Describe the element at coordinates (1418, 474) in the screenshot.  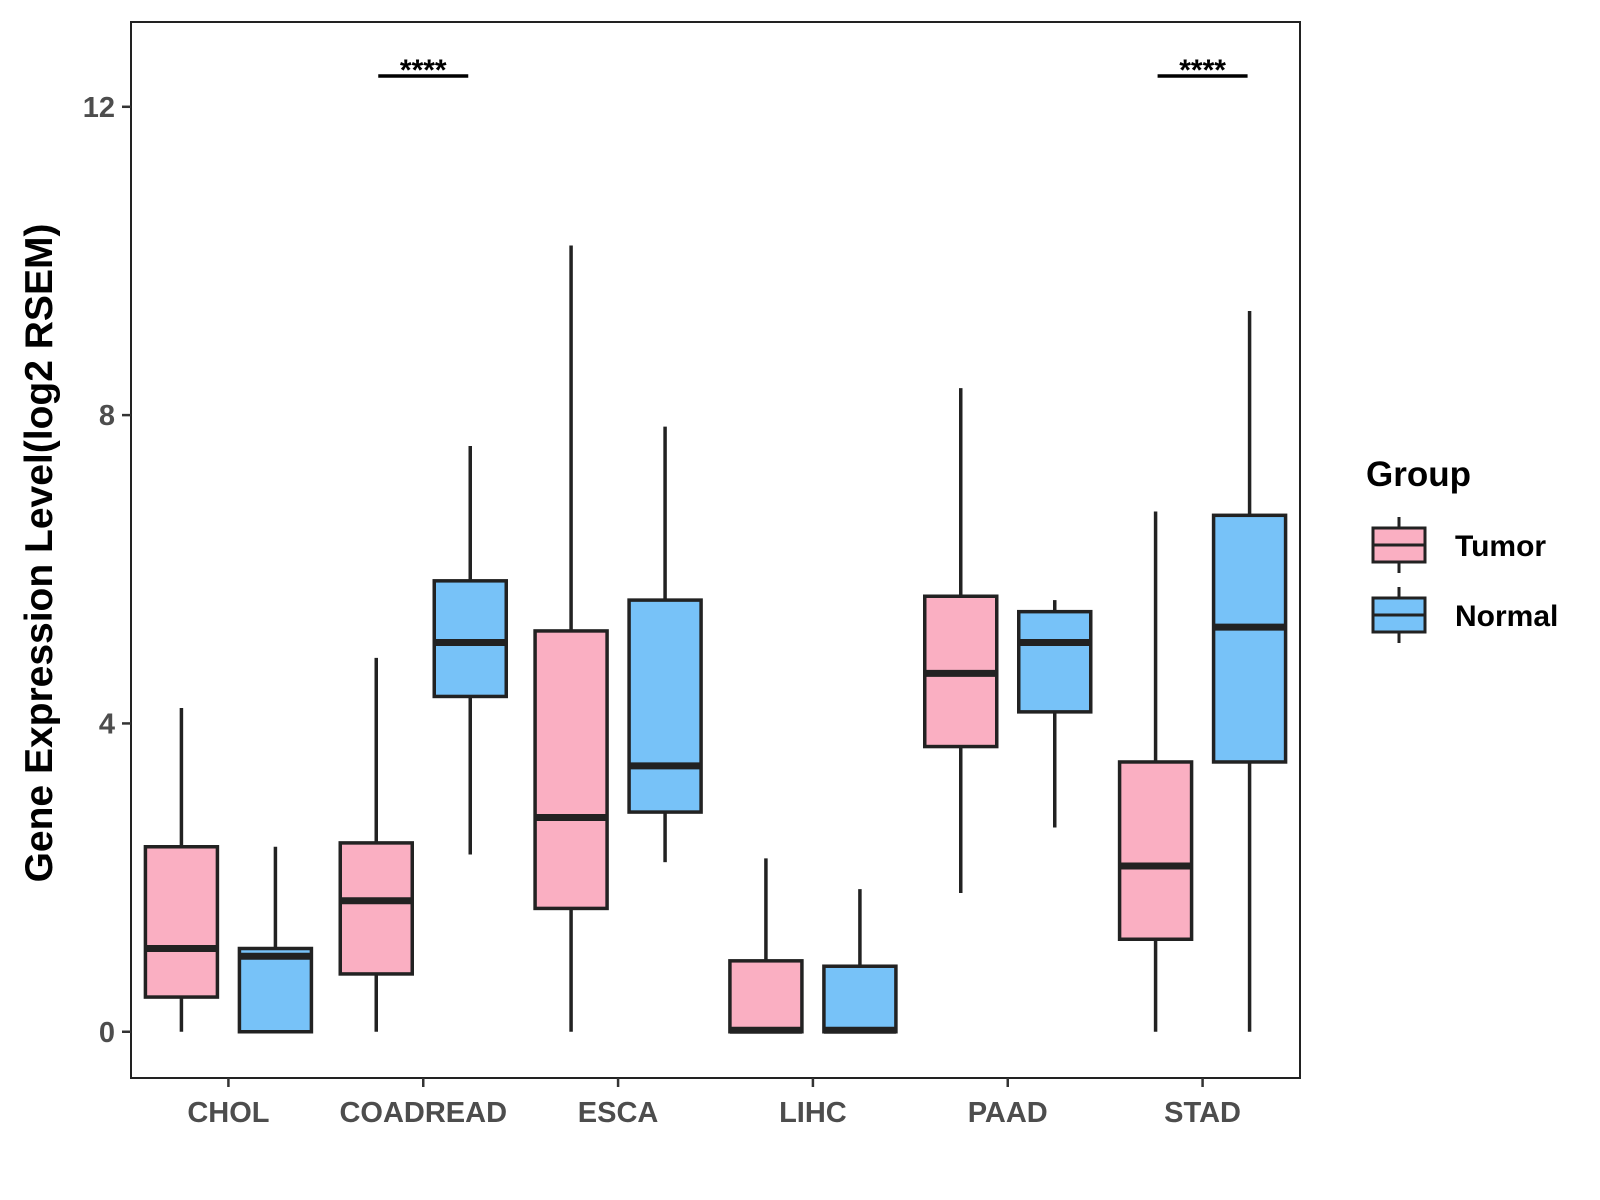
I see `legend-title: Group` at that location.